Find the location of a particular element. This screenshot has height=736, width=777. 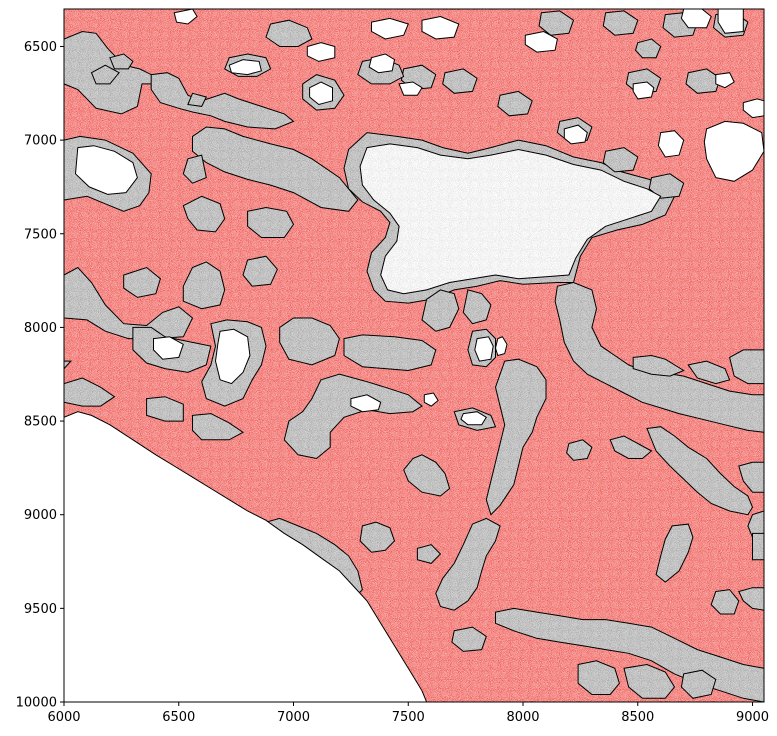

y-tick-label: 9000 is located at coordinates (40, 515).